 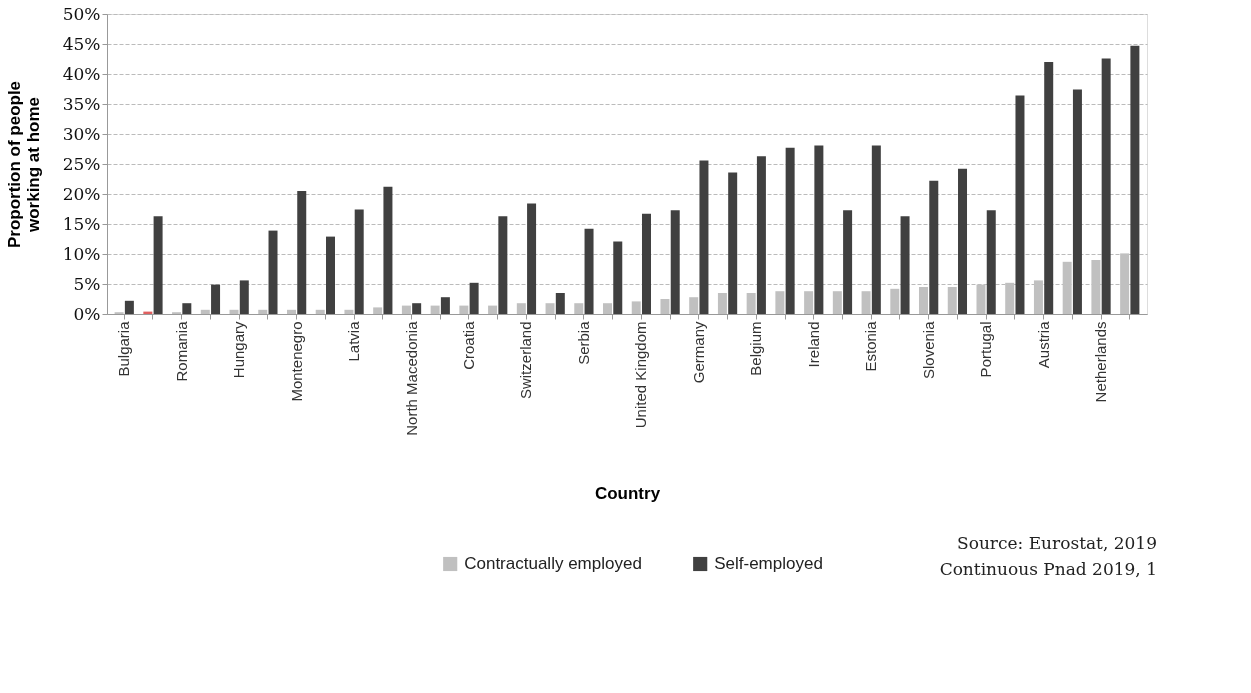 What do you see at coordinates (354, 341) in the screenshot?
I see `x-tick-label: Latvia` at bounding box center [354, 341].